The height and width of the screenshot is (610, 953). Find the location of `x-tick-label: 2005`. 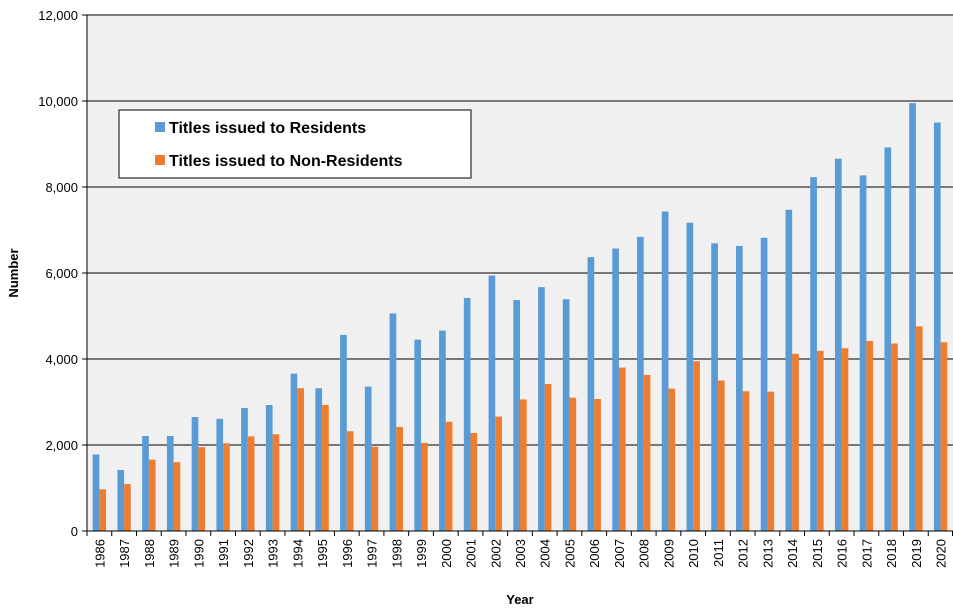

x-tick-label: 2005 is located at coordinates (569, 553).